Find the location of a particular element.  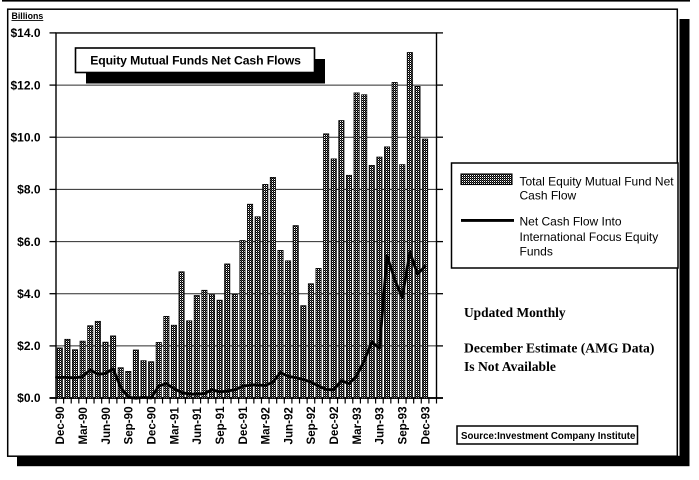

svg-text: Jun-90 is located at coordinates (106, 425).